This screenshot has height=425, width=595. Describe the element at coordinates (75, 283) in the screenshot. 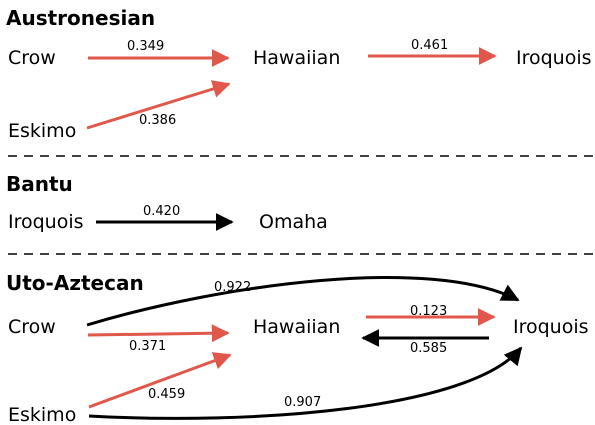

I see `section-title-uto-aztecan: Uto-Aztecan` at that location.